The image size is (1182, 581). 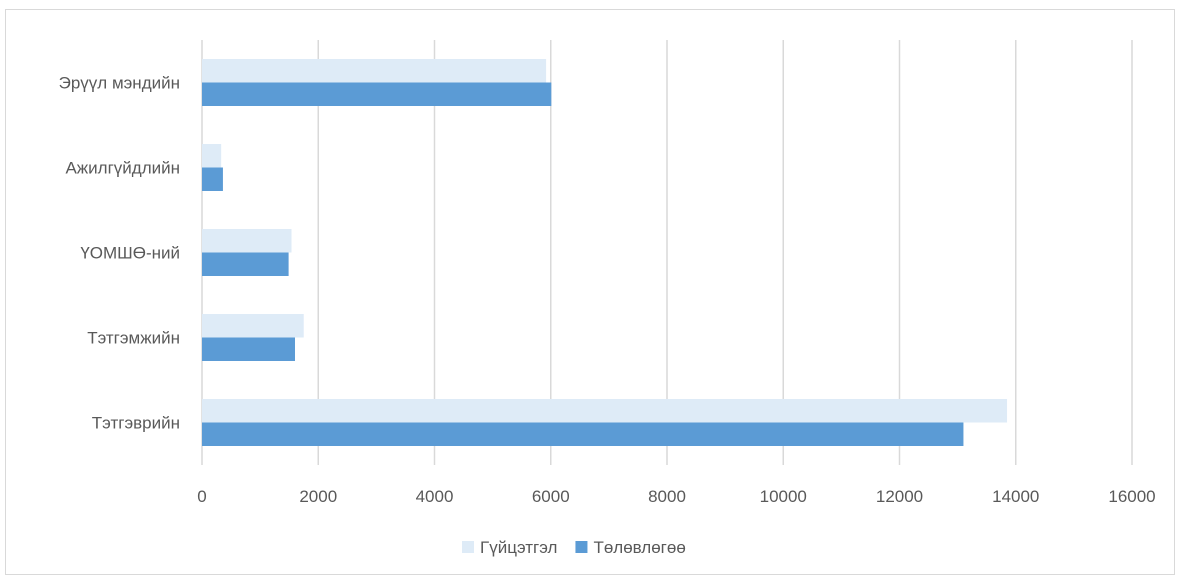 I want to click on category-label: Эрүүл мэндийн, so click(x=119, y=83).